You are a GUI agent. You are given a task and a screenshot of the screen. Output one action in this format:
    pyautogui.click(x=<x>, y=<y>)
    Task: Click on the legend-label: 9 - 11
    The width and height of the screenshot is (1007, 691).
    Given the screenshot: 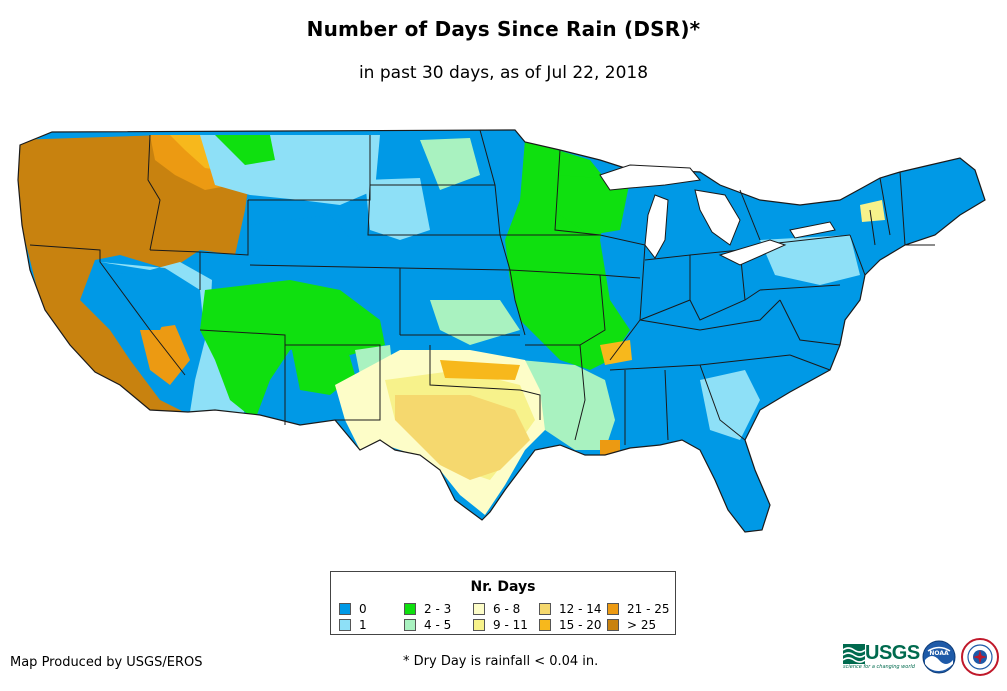 What is the action you would take?
    pyautogui.click(x=510, y=625)
    